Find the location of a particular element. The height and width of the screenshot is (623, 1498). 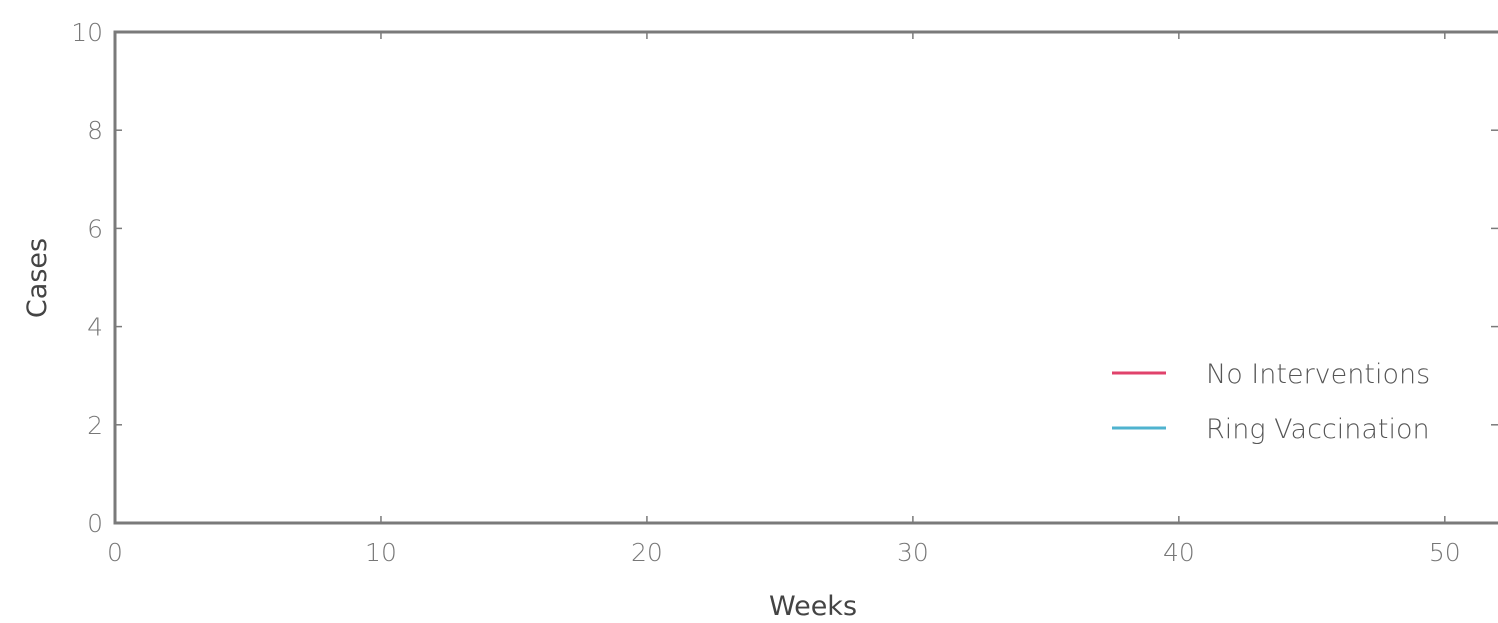

y-tick-label: 10 is located at coordinates (87, 32).